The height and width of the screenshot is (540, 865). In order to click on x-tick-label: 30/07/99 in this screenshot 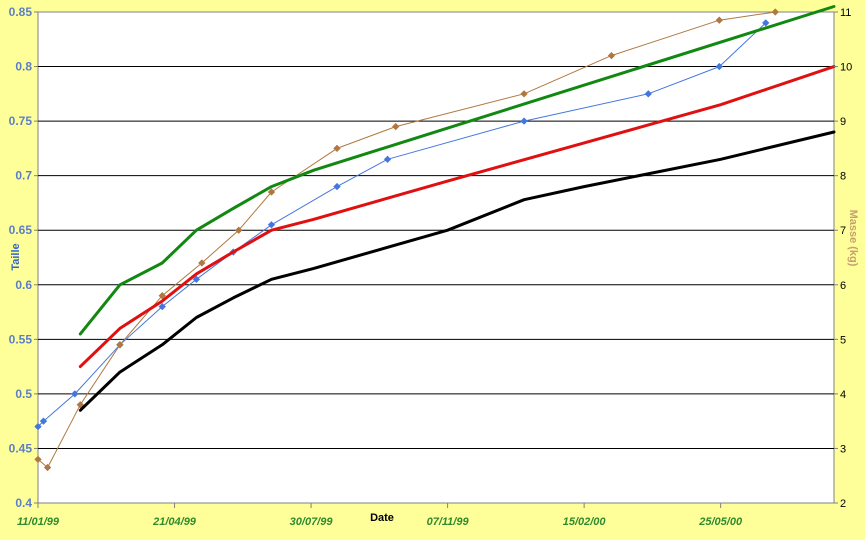, I will do `click(312, 522)`.